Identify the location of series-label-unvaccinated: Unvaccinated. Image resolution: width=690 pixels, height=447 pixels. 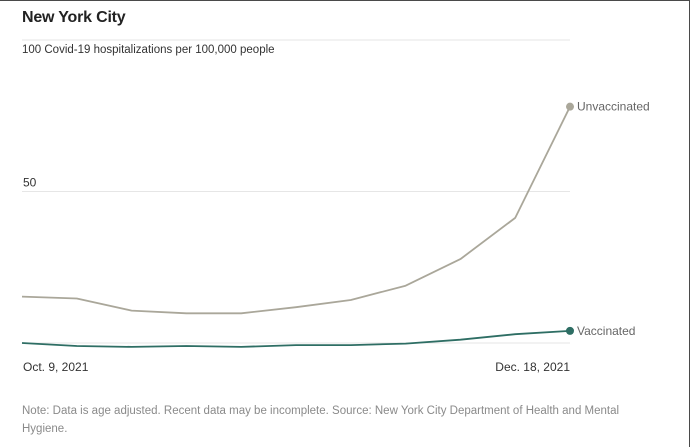
(613, 107).